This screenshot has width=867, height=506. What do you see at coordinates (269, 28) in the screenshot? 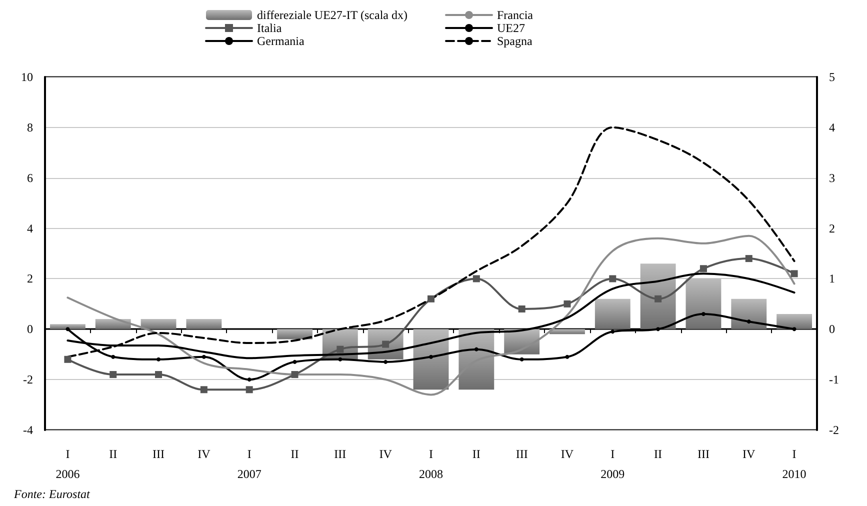
I see `legend-label: Italia` at bounding box center [269, 28].